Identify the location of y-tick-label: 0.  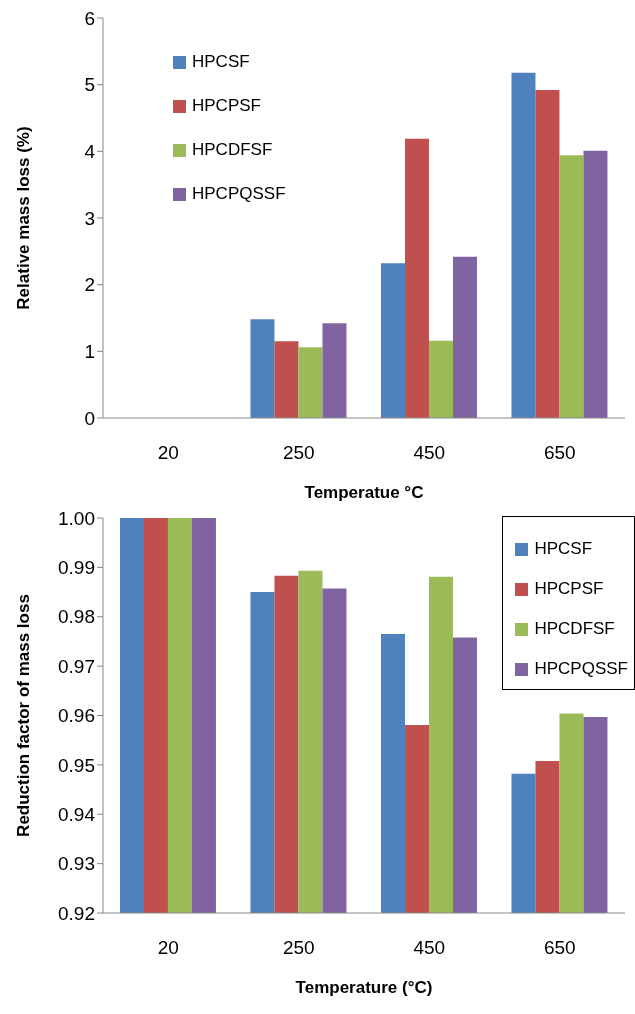
(89, 418).